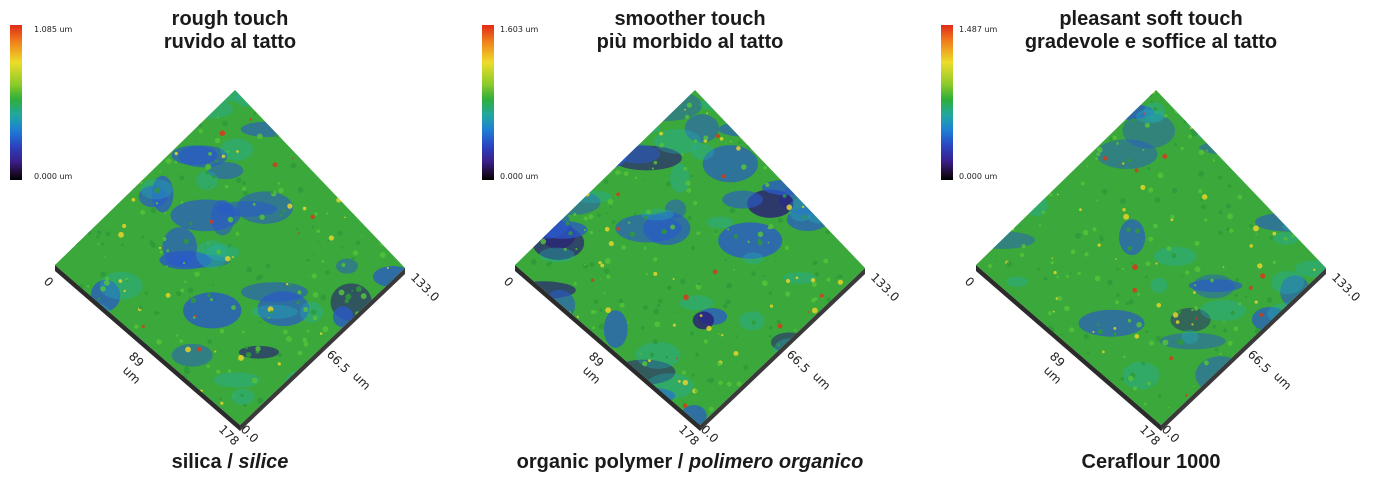 The height and width of the screenshot is (484, 1381). Describe the element at coordinates (690, 42) in the screenshot. I see `title-line-2: più morbido al tatto` at that location.